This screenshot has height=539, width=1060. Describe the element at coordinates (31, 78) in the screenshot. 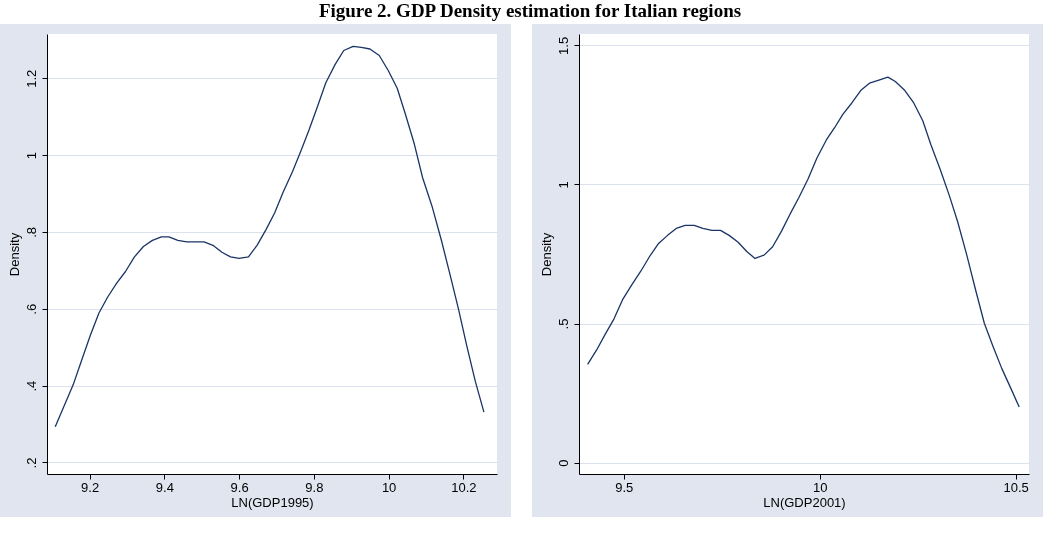

I see `y-tick-label: 1.2` at that location.